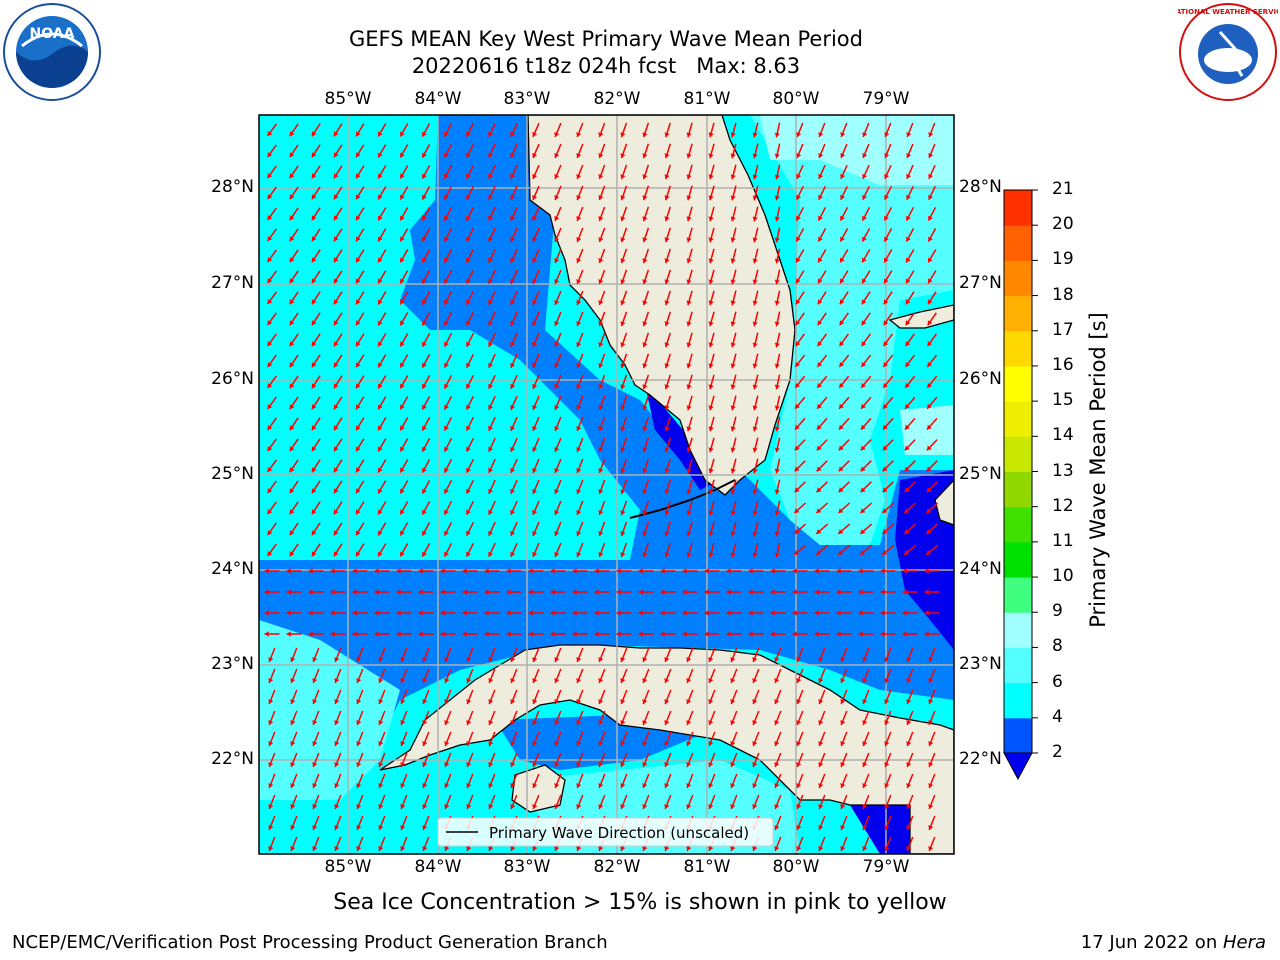 Image resolution: width=1280 pixels, height=960 pixels. I want to click on florida-land, so click(661, 305).